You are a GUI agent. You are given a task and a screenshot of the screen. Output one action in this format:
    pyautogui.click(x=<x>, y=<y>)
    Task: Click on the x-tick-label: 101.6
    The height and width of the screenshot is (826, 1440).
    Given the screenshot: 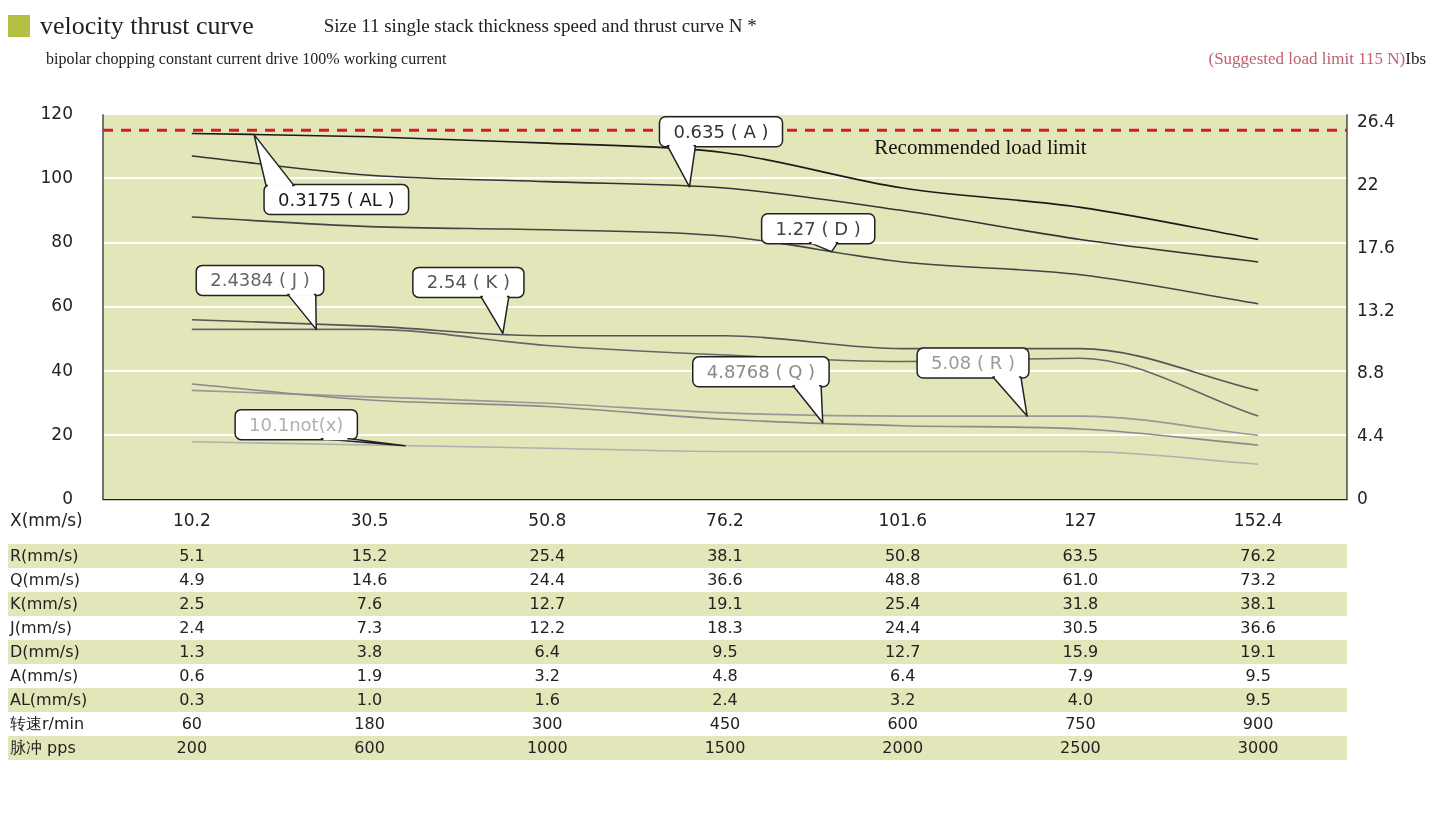 What is the action you would take?
    pyautogui.click(x=903, y=520)
    